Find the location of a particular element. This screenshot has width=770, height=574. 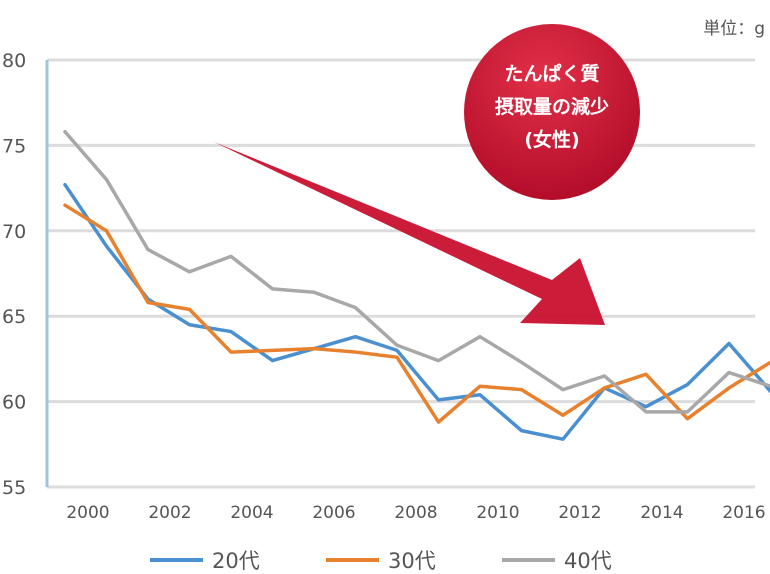

annotation-badge: たんぱく質 摂取量の減少 (女性) is located at coordinates (552, 112).